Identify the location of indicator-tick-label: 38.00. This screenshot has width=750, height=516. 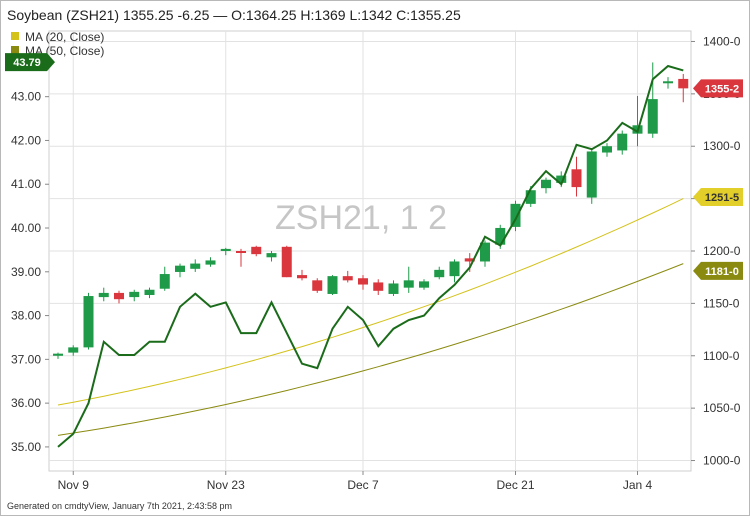
(26, 316).